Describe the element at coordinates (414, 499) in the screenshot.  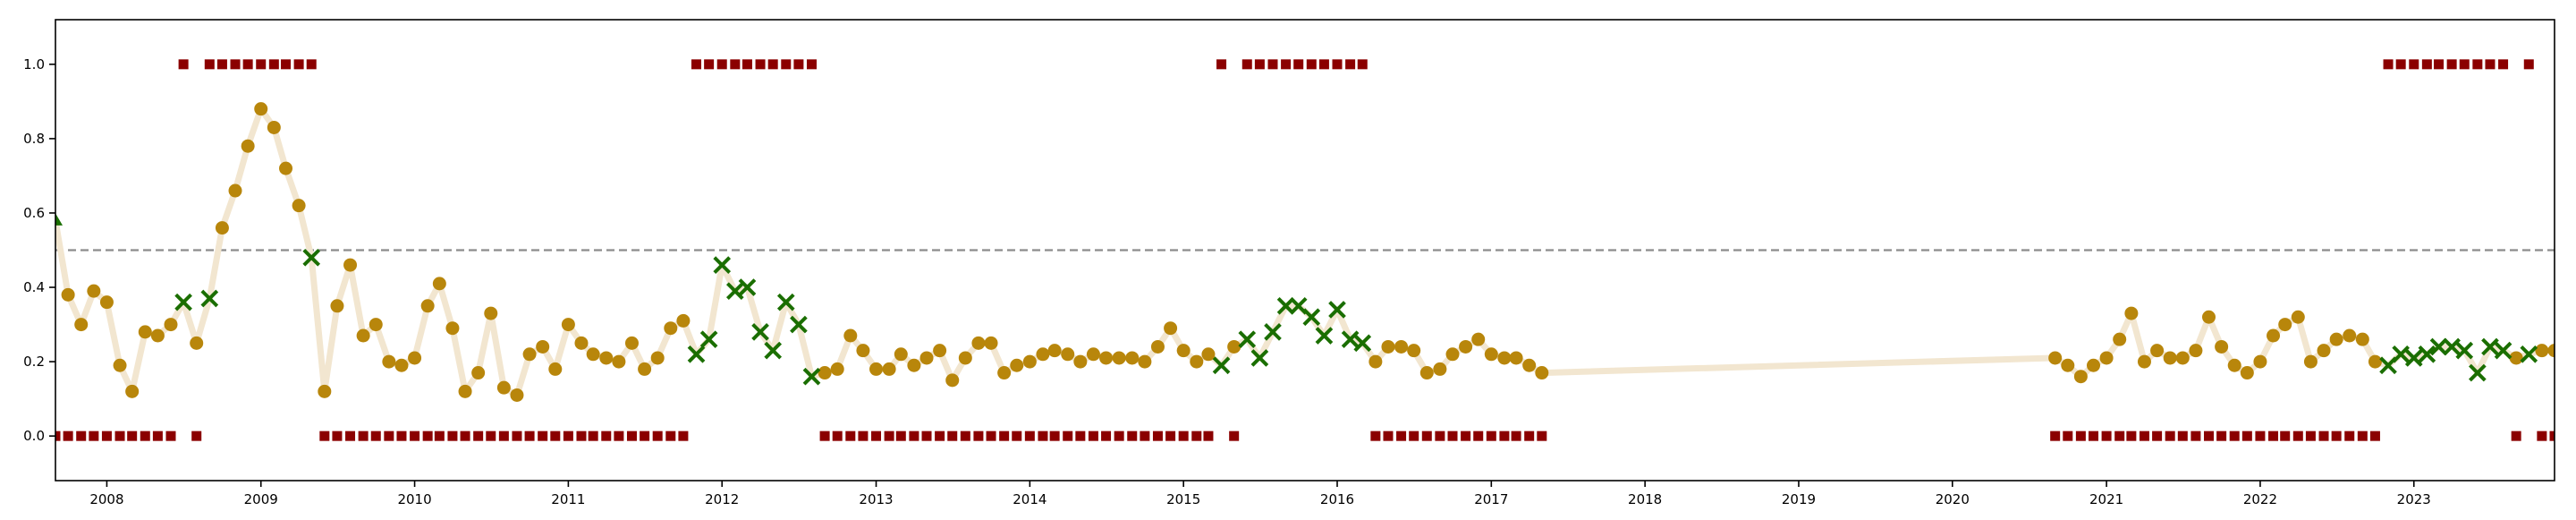
I see `x-tick-label: 2010` at that location.